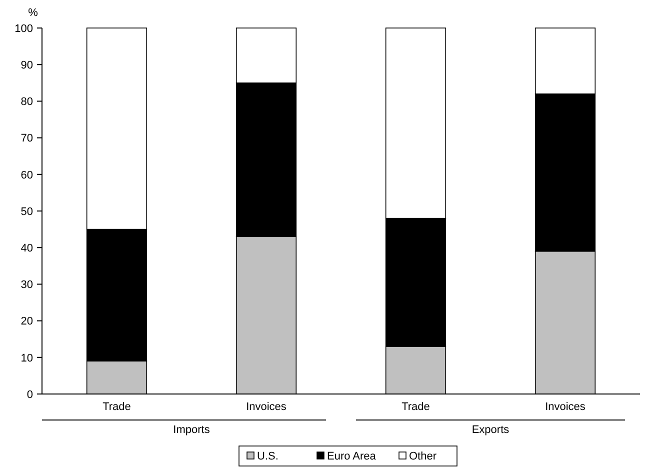  What do you see at coordinates (29, 394) in the screenshot?
I see `y-tick-label: 0` at bounding box center [29, 394].